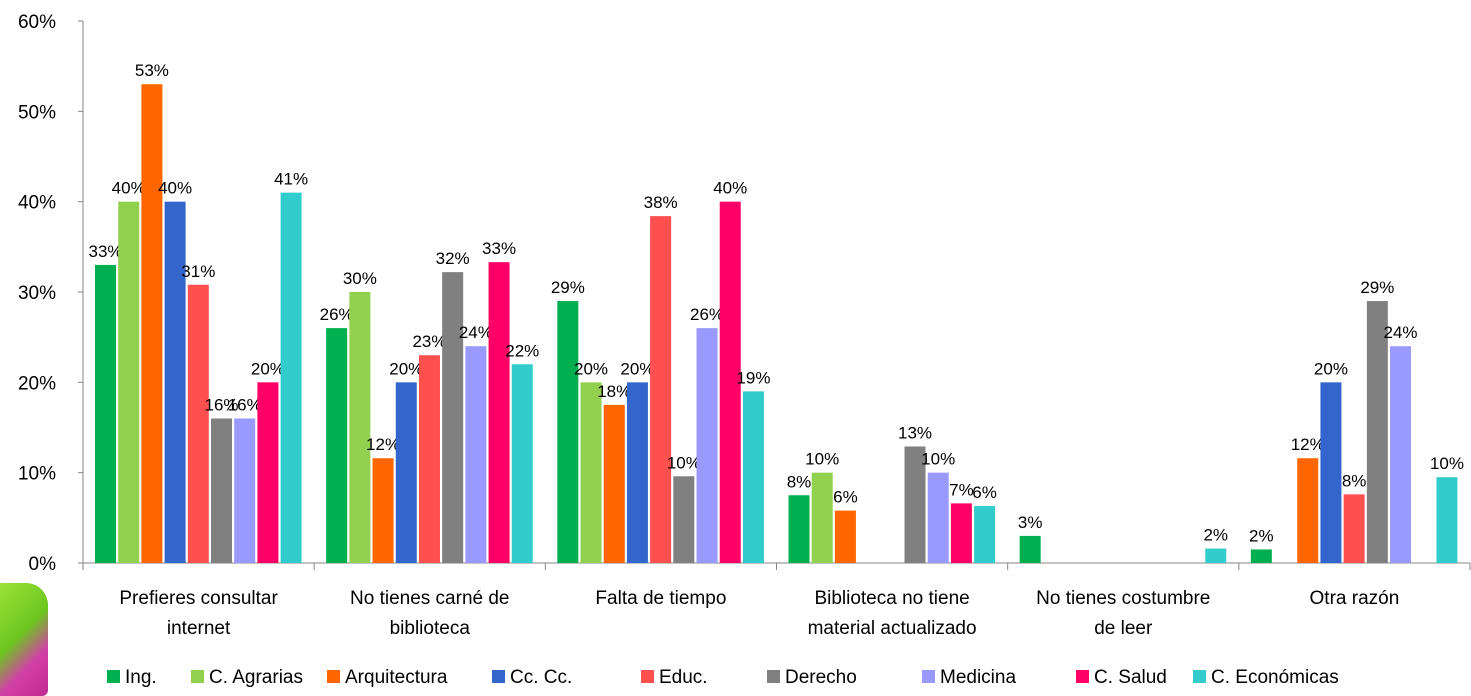 The height and width of the screenshot is (696, 1471). What do you see at coordinates (198, 598) in the screenshot?
I see `x-category-label: Prefieres consultar` at bounding box center [198, 598].